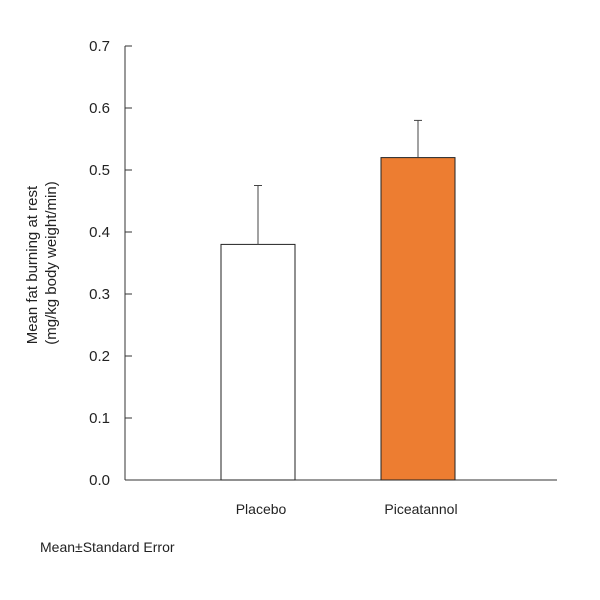 This screenshot has height=600, width=600. I want to click on y-tick-label: 0.7, so click(99, 46).